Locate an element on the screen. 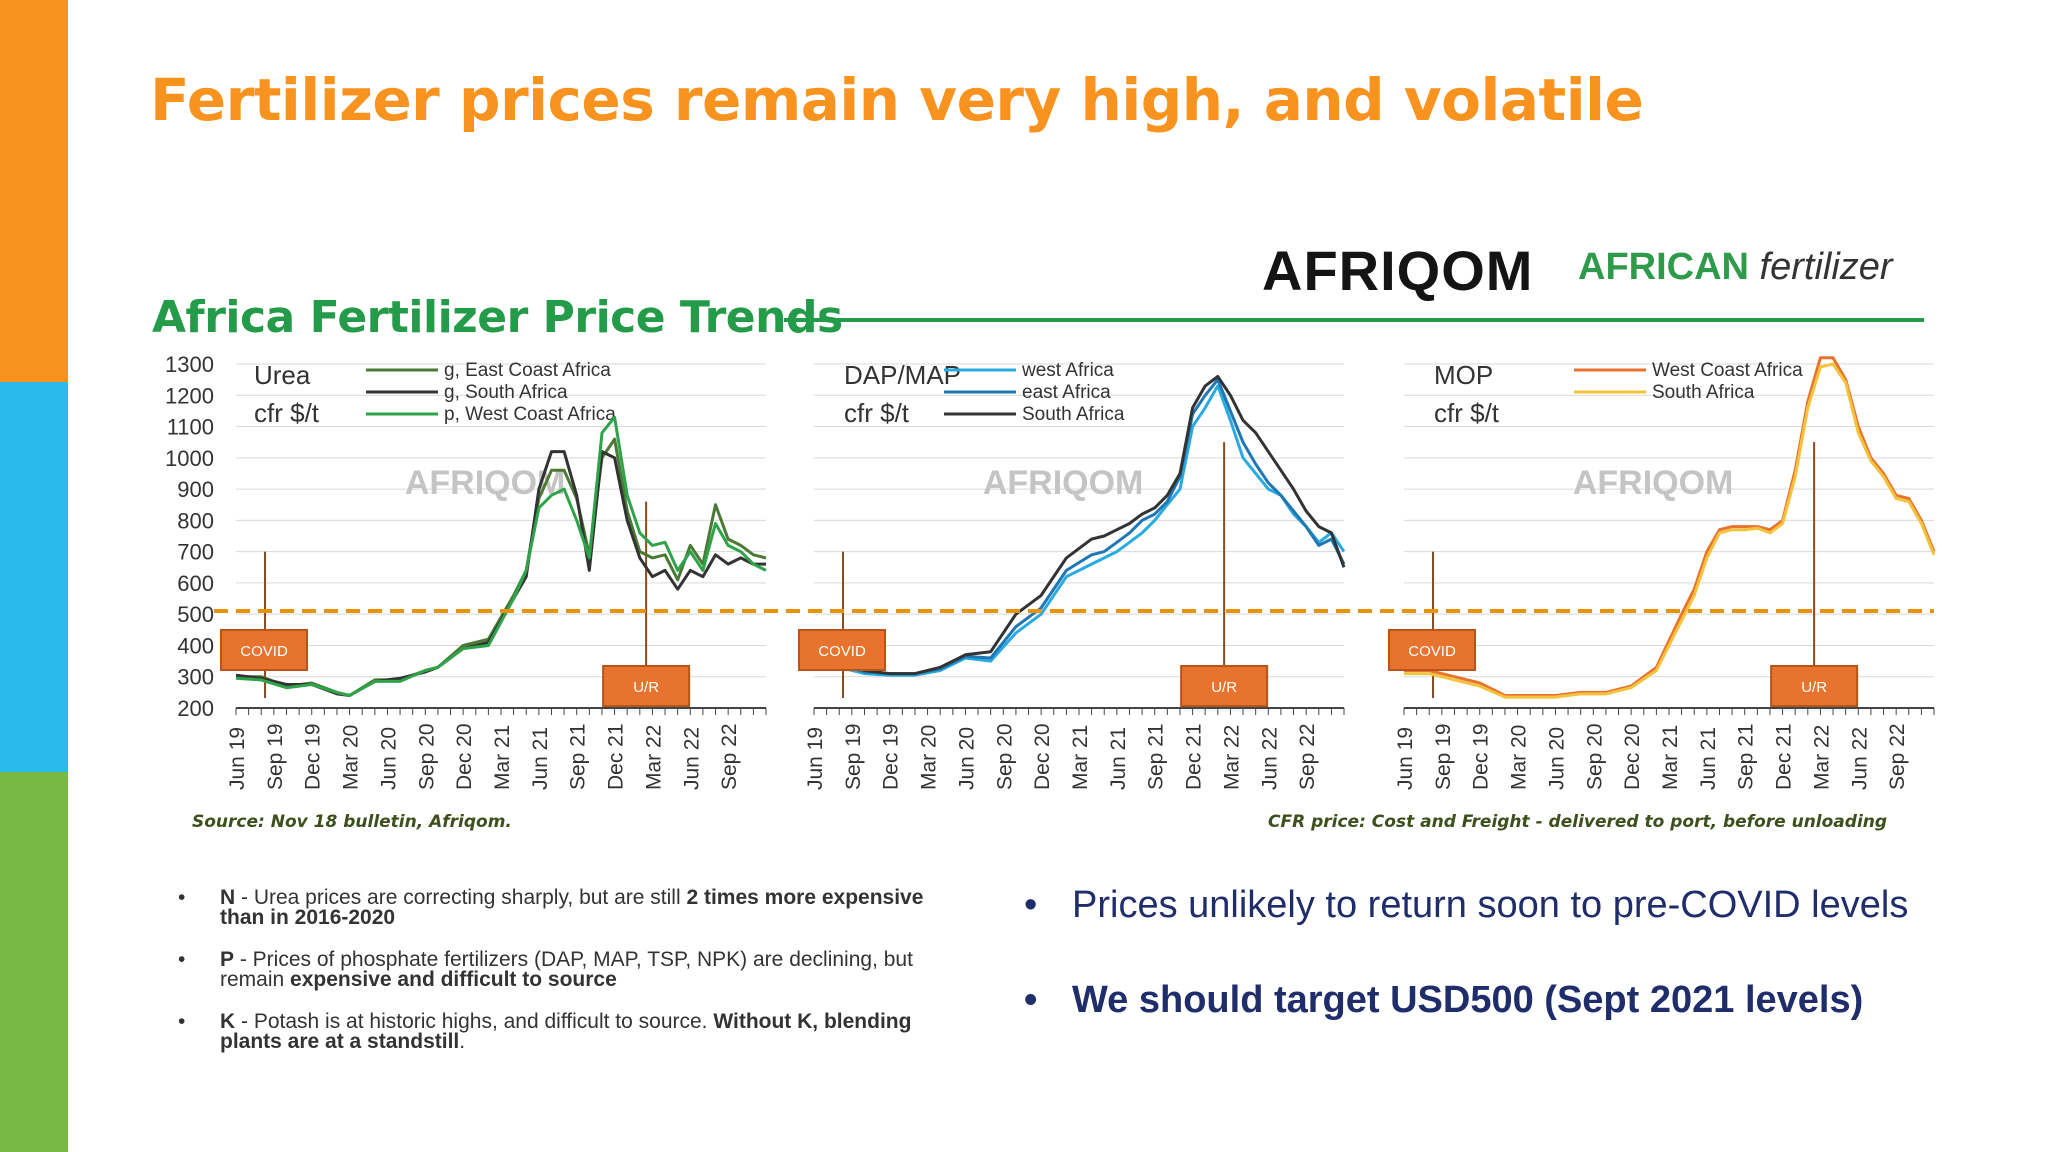  panel-title: Urea is located at coordinates (282, 375).